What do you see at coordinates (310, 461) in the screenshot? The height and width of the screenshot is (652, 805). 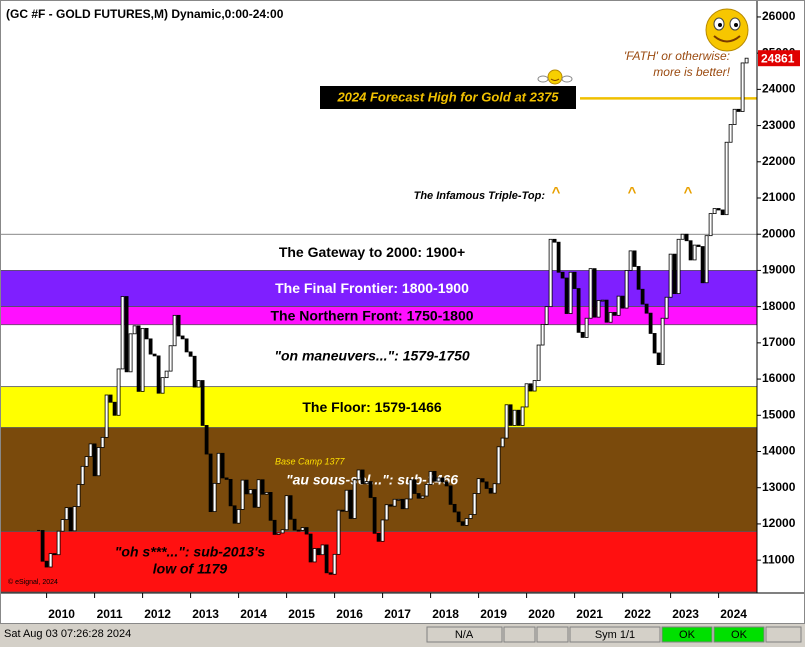 I see `annotation: Base Camp 1377` at bounding box center [310, 461].